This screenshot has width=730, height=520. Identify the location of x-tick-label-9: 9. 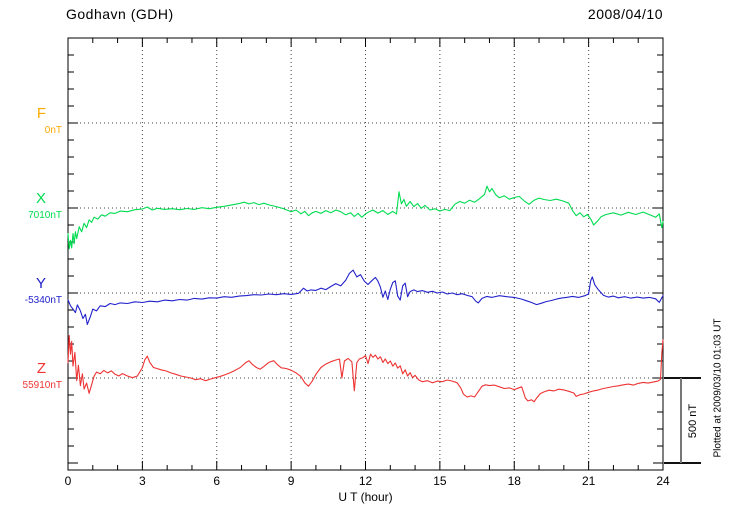
(291, 481).